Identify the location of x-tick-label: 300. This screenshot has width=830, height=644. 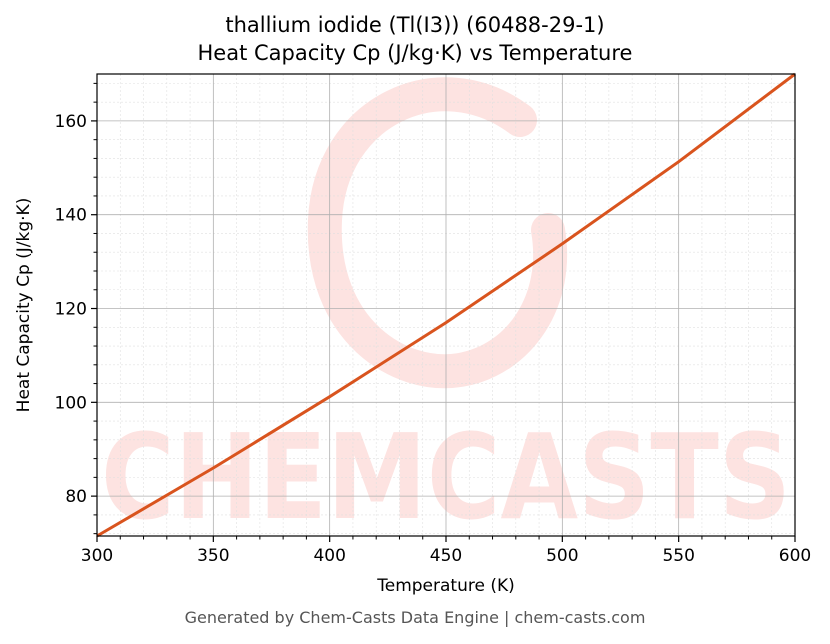
(97, 556).